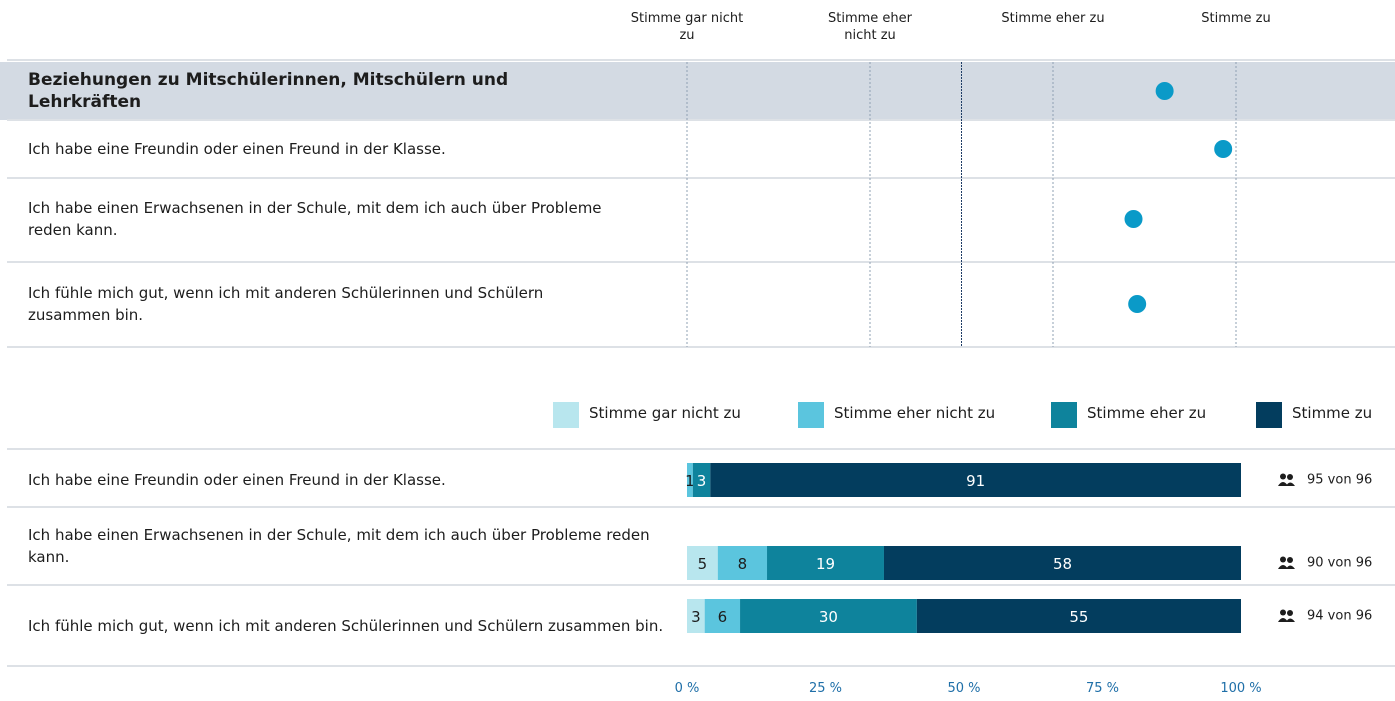  I want to click on respondents-count: 95 von 96, so click(1340, 480).